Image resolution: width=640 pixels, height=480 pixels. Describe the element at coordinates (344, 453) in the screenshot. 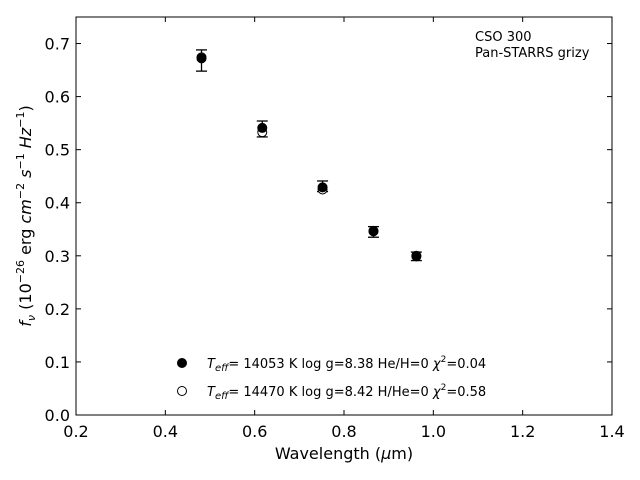

I see `x-axis-title: Wavelength (μm)` at that location.